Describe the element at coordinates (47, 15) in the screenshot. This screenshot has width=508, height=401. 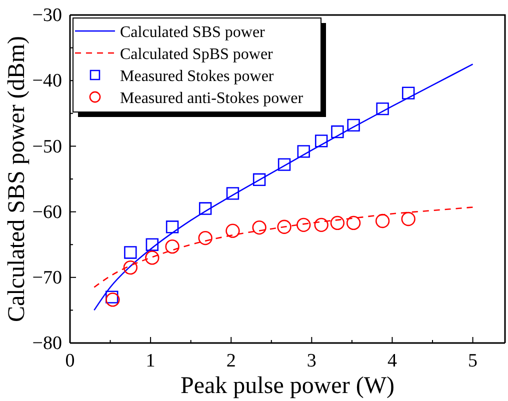
I see `y-tick-label: −30` at that location.